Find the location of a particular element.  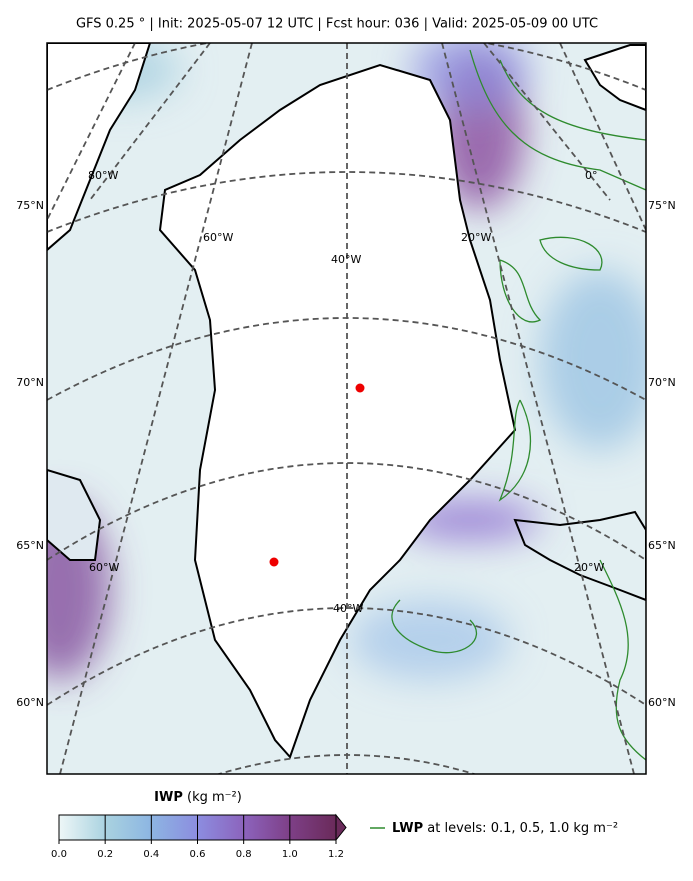

colorbar-tick-label: 1.2 is located at coordinates (336, 854).